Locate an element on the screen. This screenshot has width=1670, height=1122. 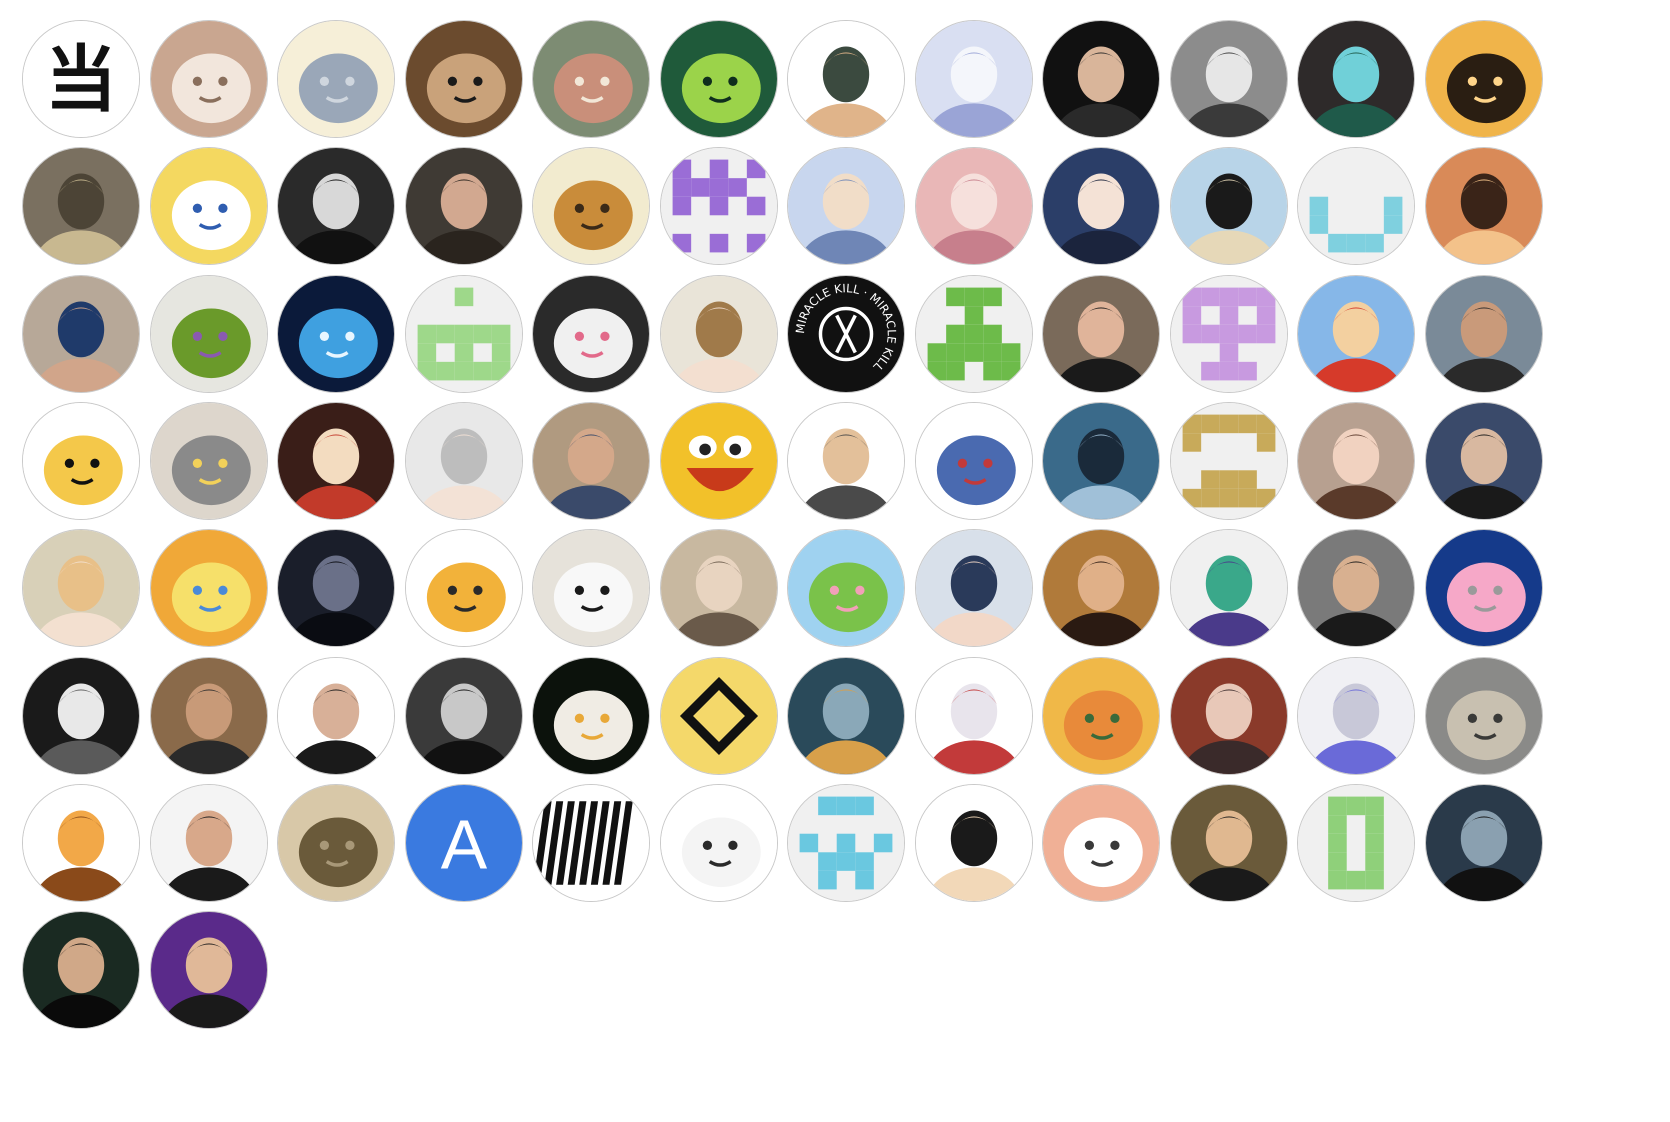
avatar-woman-bw is located at coordinates (336, 206).